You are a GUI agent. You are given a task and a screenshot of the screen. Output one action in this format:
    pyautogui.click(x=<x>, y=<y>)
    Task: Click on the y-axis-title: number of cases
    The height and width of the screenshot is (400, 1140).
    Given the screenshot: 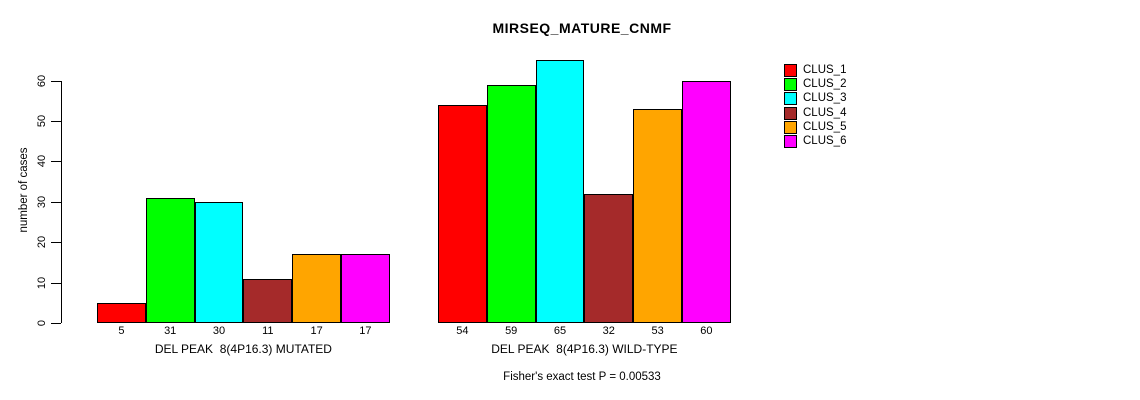 What is the action you would take?
    pyautogui.click(x=24, y=190)
    